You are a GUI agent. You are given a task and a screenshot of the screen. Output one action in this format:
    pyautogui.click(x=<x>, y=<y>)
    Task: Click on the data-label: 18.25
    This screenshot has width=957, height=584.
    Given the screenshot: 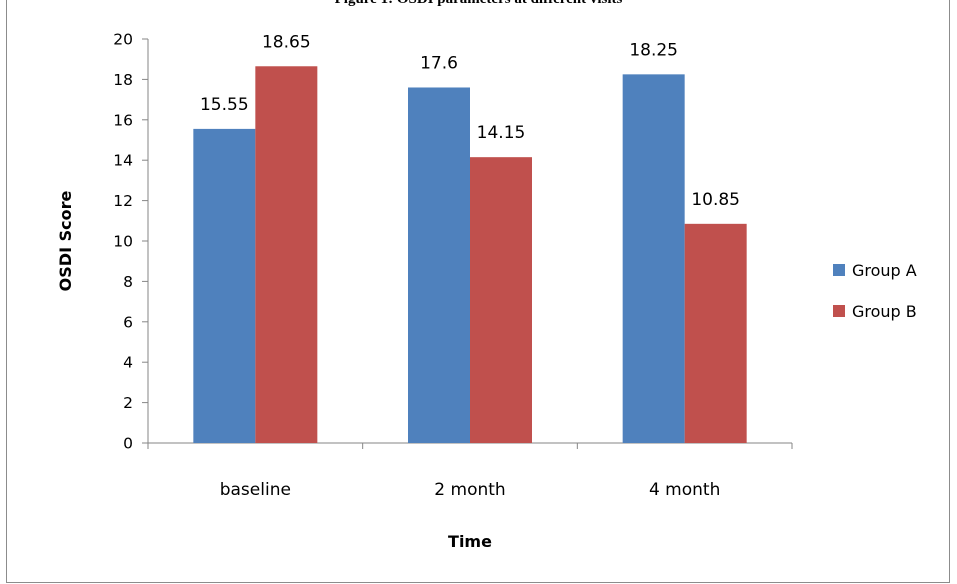 What is the action you would take?
    pyautogui.click(x=653, y=50)
    